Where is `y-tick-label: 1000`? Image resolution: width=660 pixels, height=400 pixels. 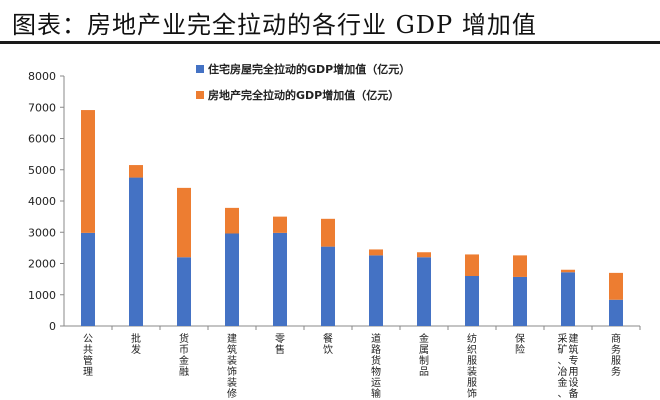 y-tick-label: 1000 is located at coordinates (42, 295).